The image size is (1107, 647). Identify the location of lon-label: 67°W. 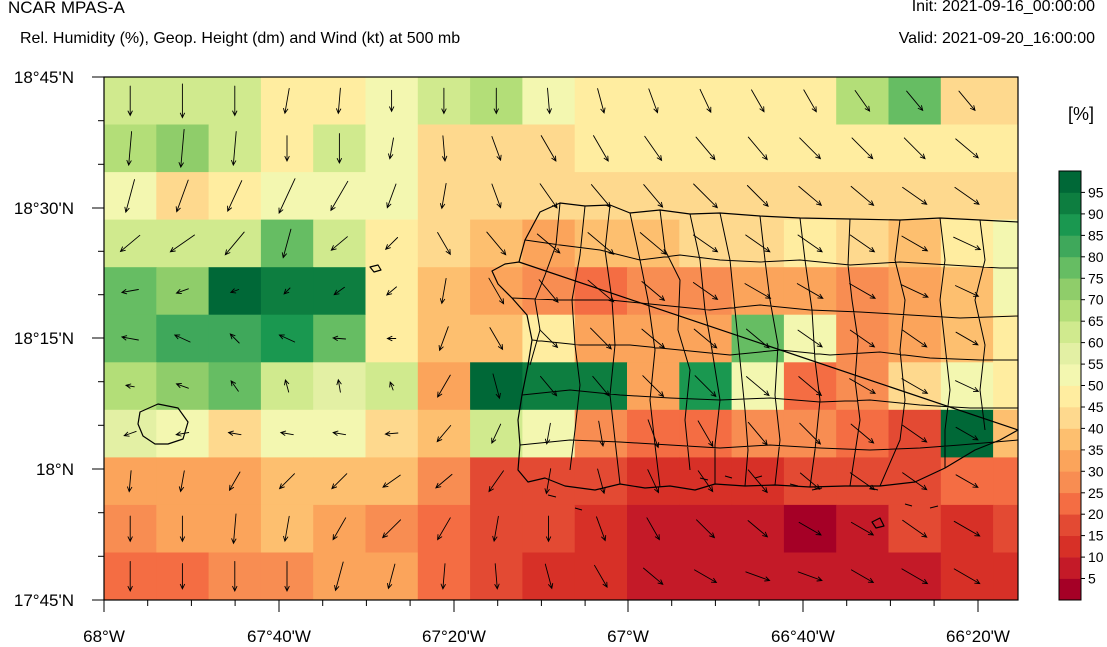
(628, 636).